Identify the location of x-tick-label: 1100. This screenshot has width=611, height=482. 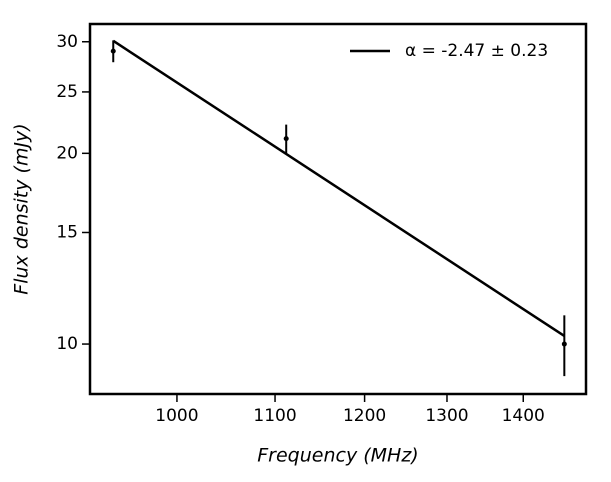
(274, 416).